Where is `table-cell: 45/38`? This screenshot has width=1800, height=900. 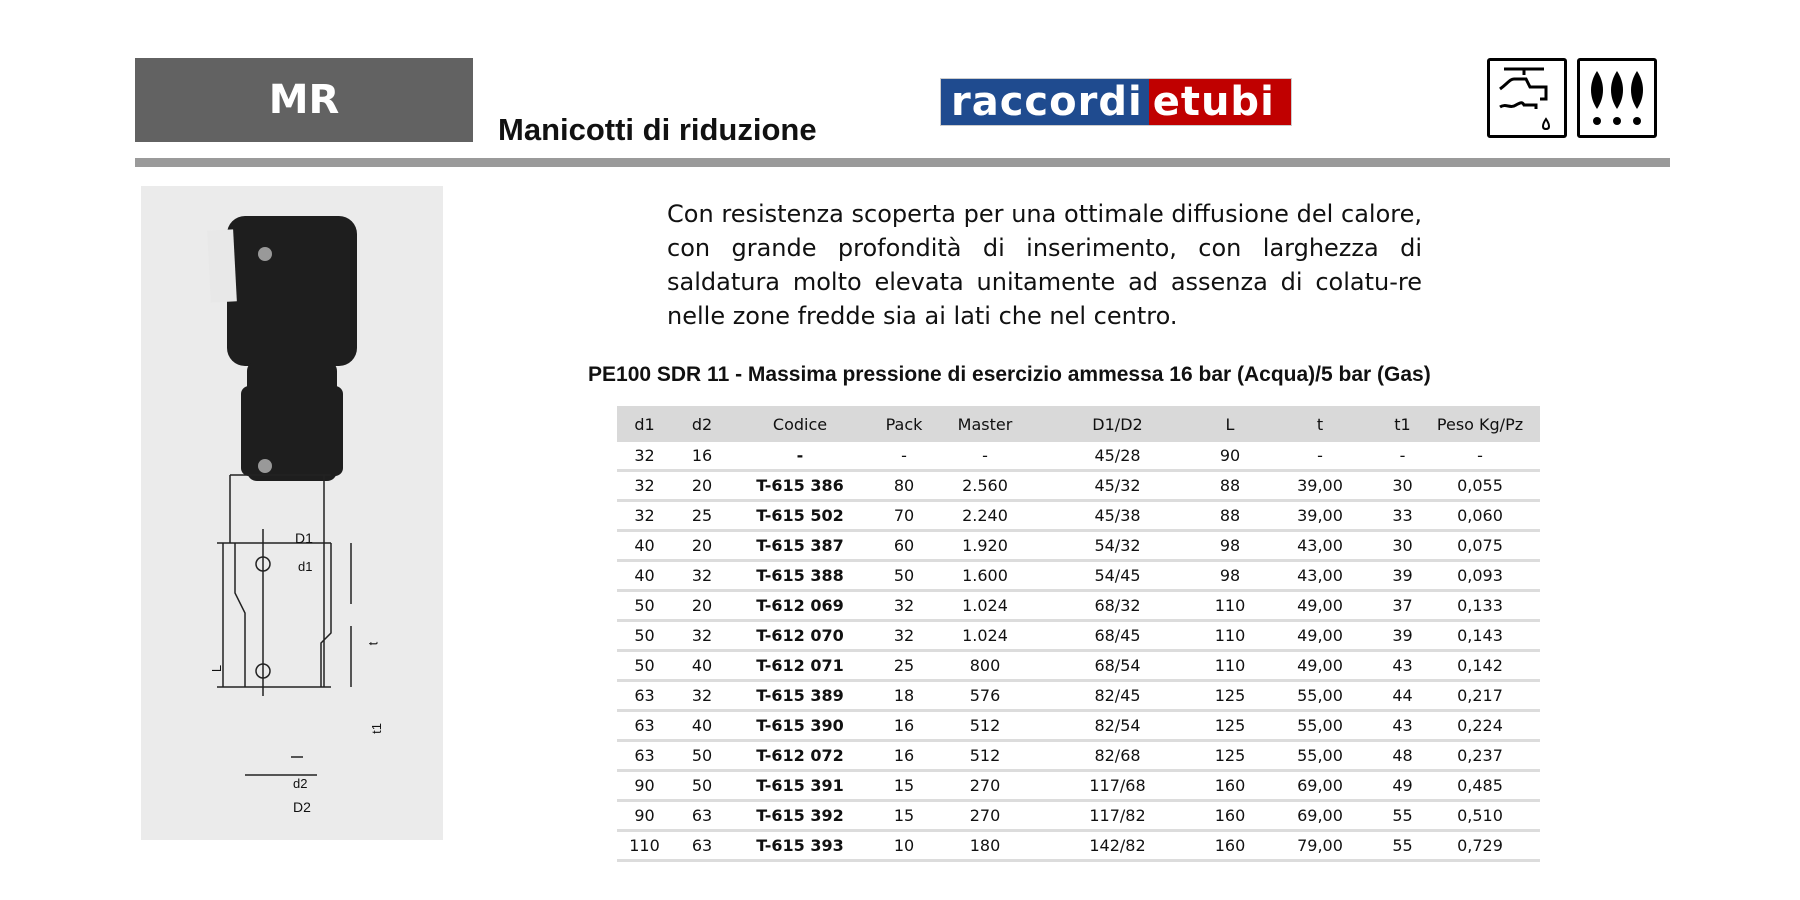 table-cell: 45/38 is located at coordinates (1117, 516).